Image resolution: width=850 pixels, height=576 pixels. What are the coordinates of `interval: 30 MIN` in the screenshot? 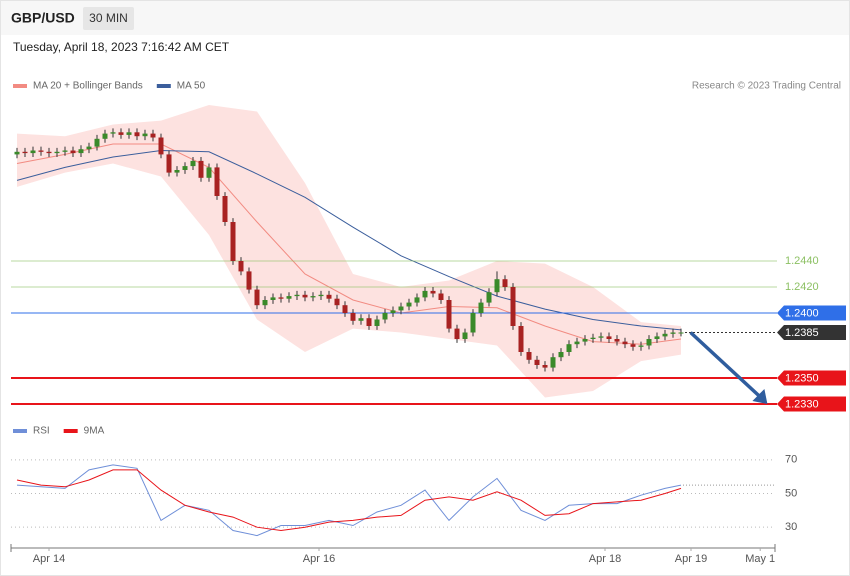 It's located at (108, 18).